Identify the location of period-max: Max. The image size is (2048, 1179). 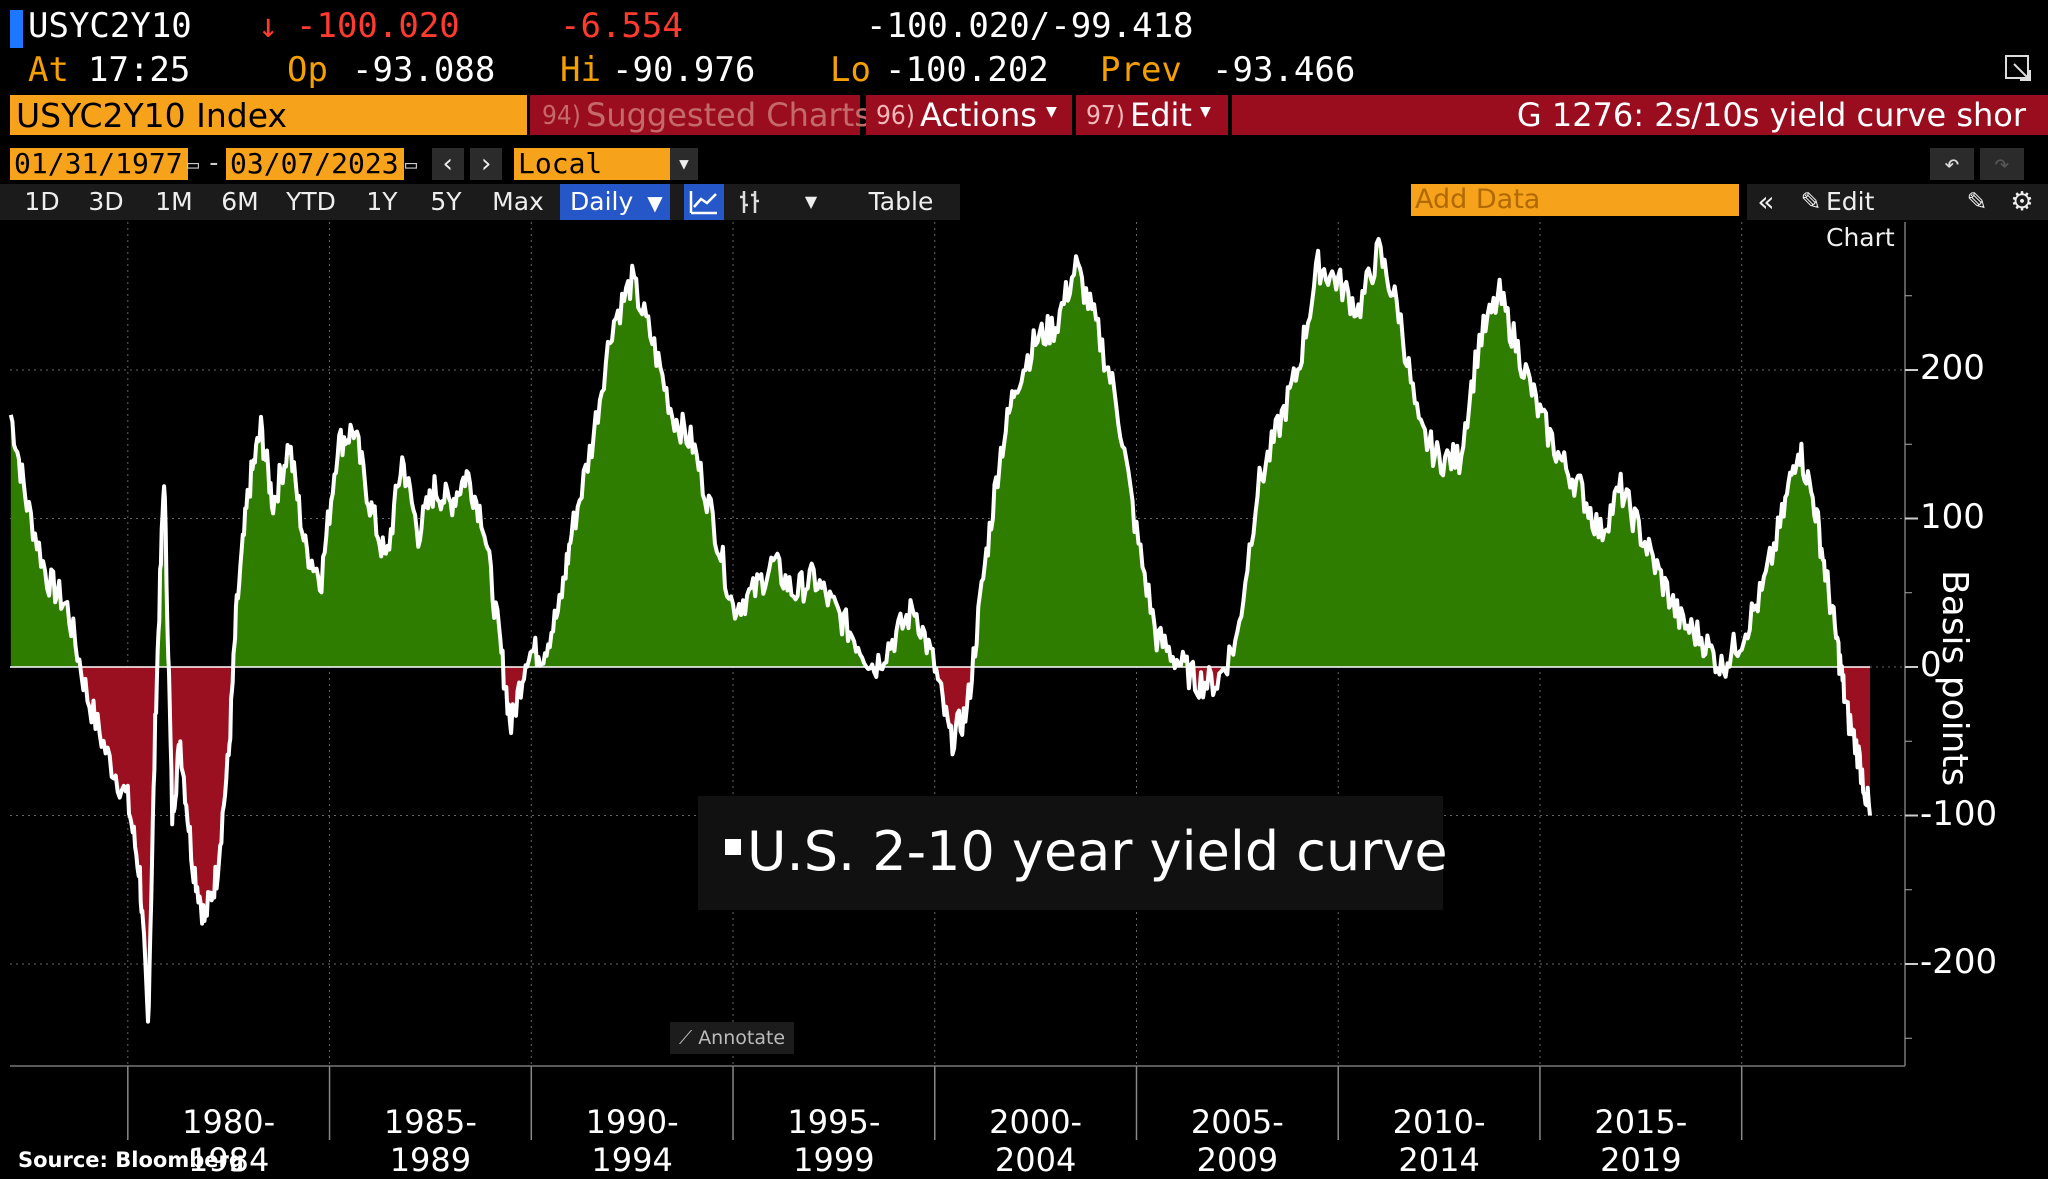
(518, 201).